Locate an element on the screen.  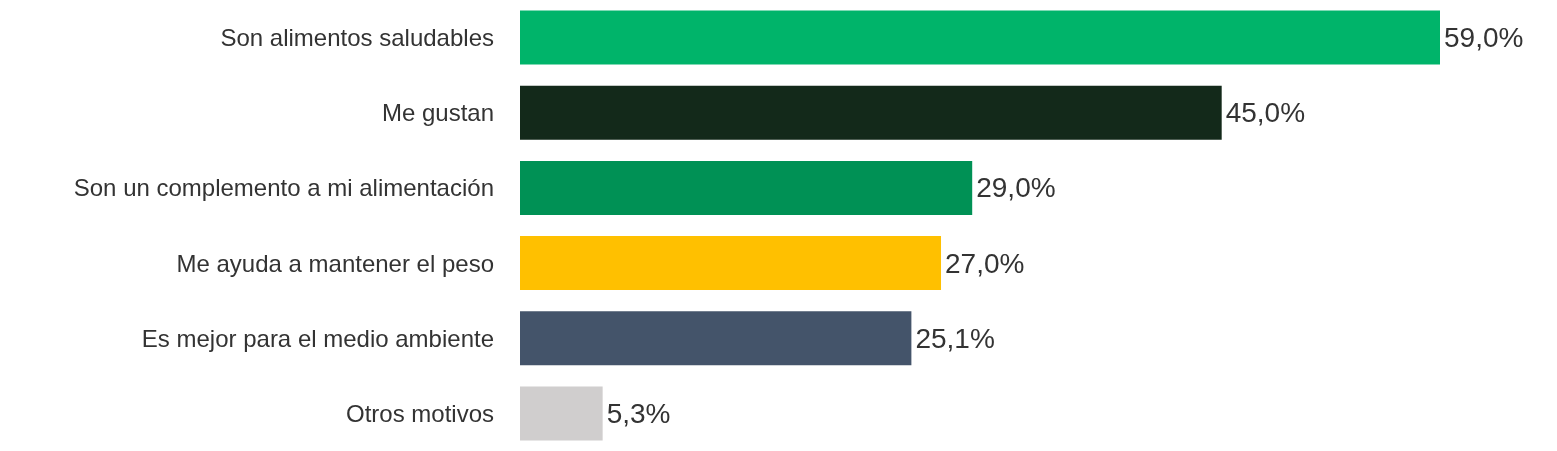
y-tick-label: Son alimentos saludables is located at coordinates (357, 38).